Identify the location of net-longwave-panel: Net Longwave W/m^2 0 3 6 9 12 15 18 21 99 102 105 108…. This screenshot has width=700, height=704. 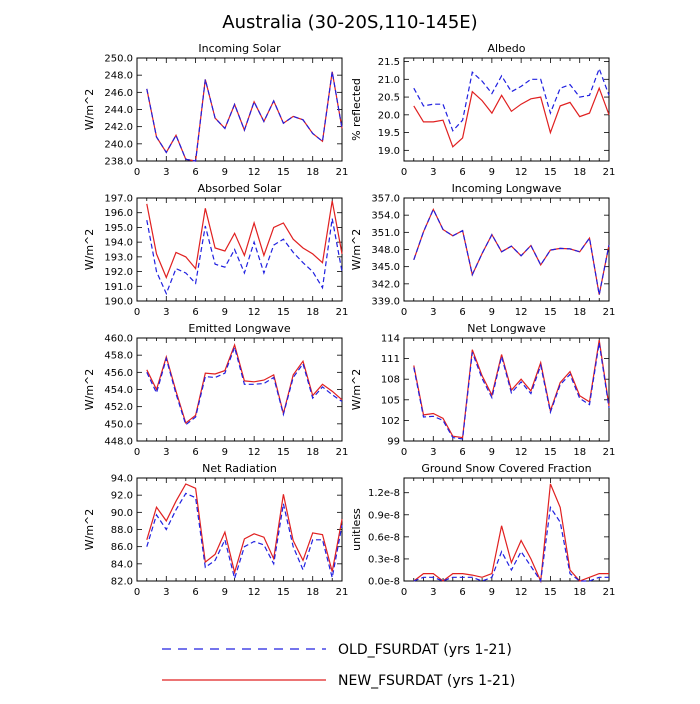
(482, 390).